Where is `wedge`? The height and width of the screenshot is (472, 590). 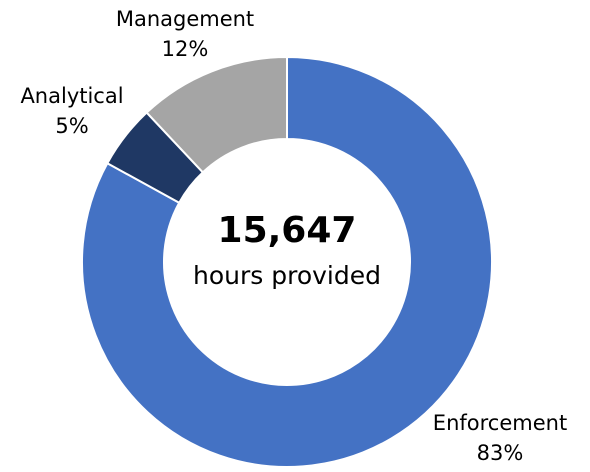
wedge is located at coordinates (216, 114).